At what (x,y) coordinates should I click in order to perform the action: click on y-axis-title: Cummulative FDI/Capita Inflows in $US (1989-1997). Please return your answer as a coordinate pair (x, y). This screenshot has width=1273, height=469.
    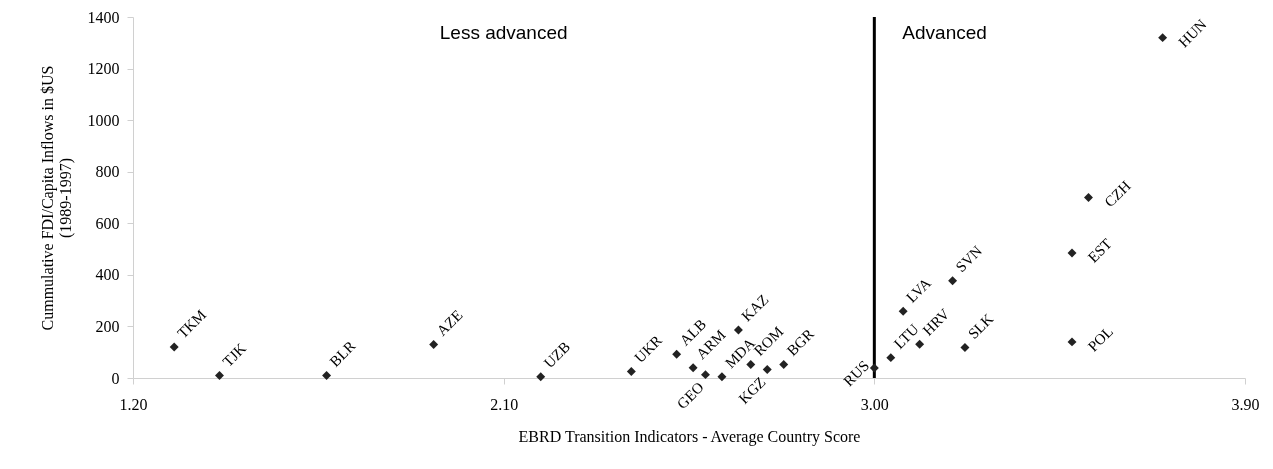
    Looking at the image, I should click on (56, 198).